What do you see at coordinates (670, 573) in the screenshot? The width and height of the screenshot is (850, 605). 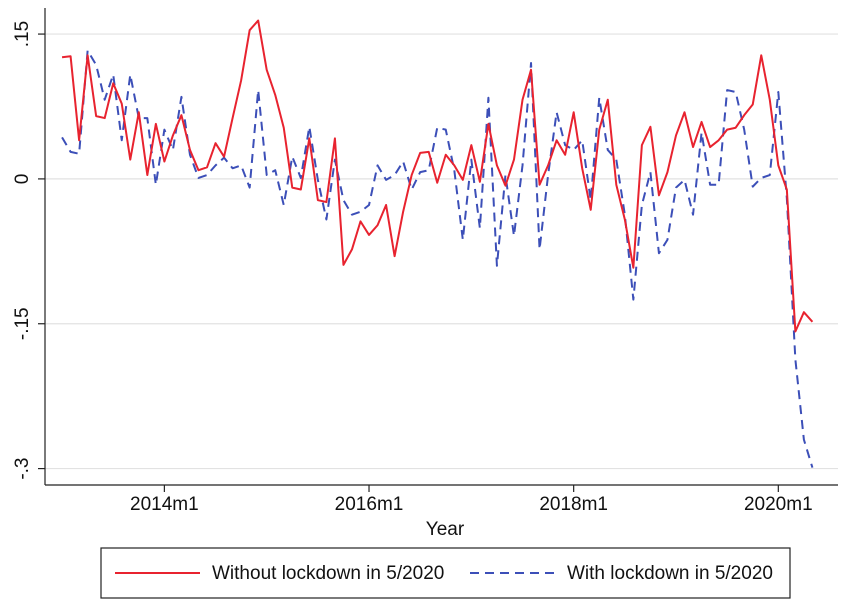 I see `legend-label: With lockdown in 5/2020` at bounding box center [670, 573].